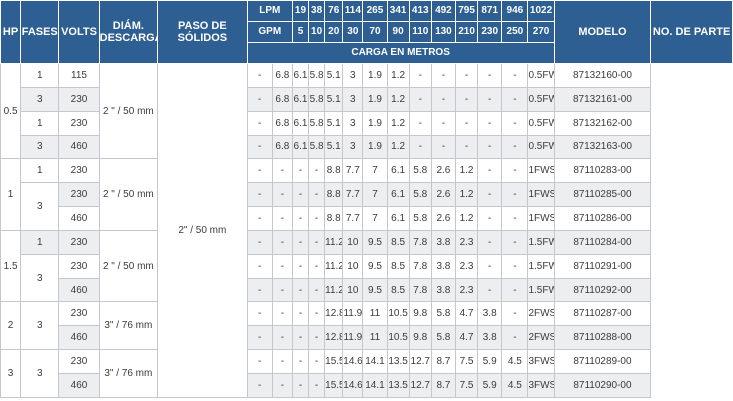 The width and height of the screenshot is (733, 401). What do you see at coordinates (541, 314) in the screenshot?
I see `modelo-cell: 2FWS2303-0302` at bounding box center [541, 314].